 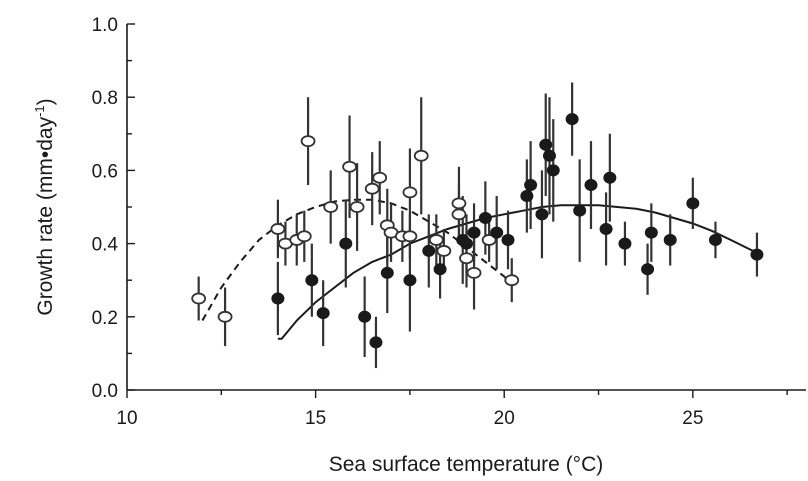 What do you see at coordinates (39, 111) in the screenshot?
I see `y-axis-title-superscript: -1` at bounding box center [39, 111].